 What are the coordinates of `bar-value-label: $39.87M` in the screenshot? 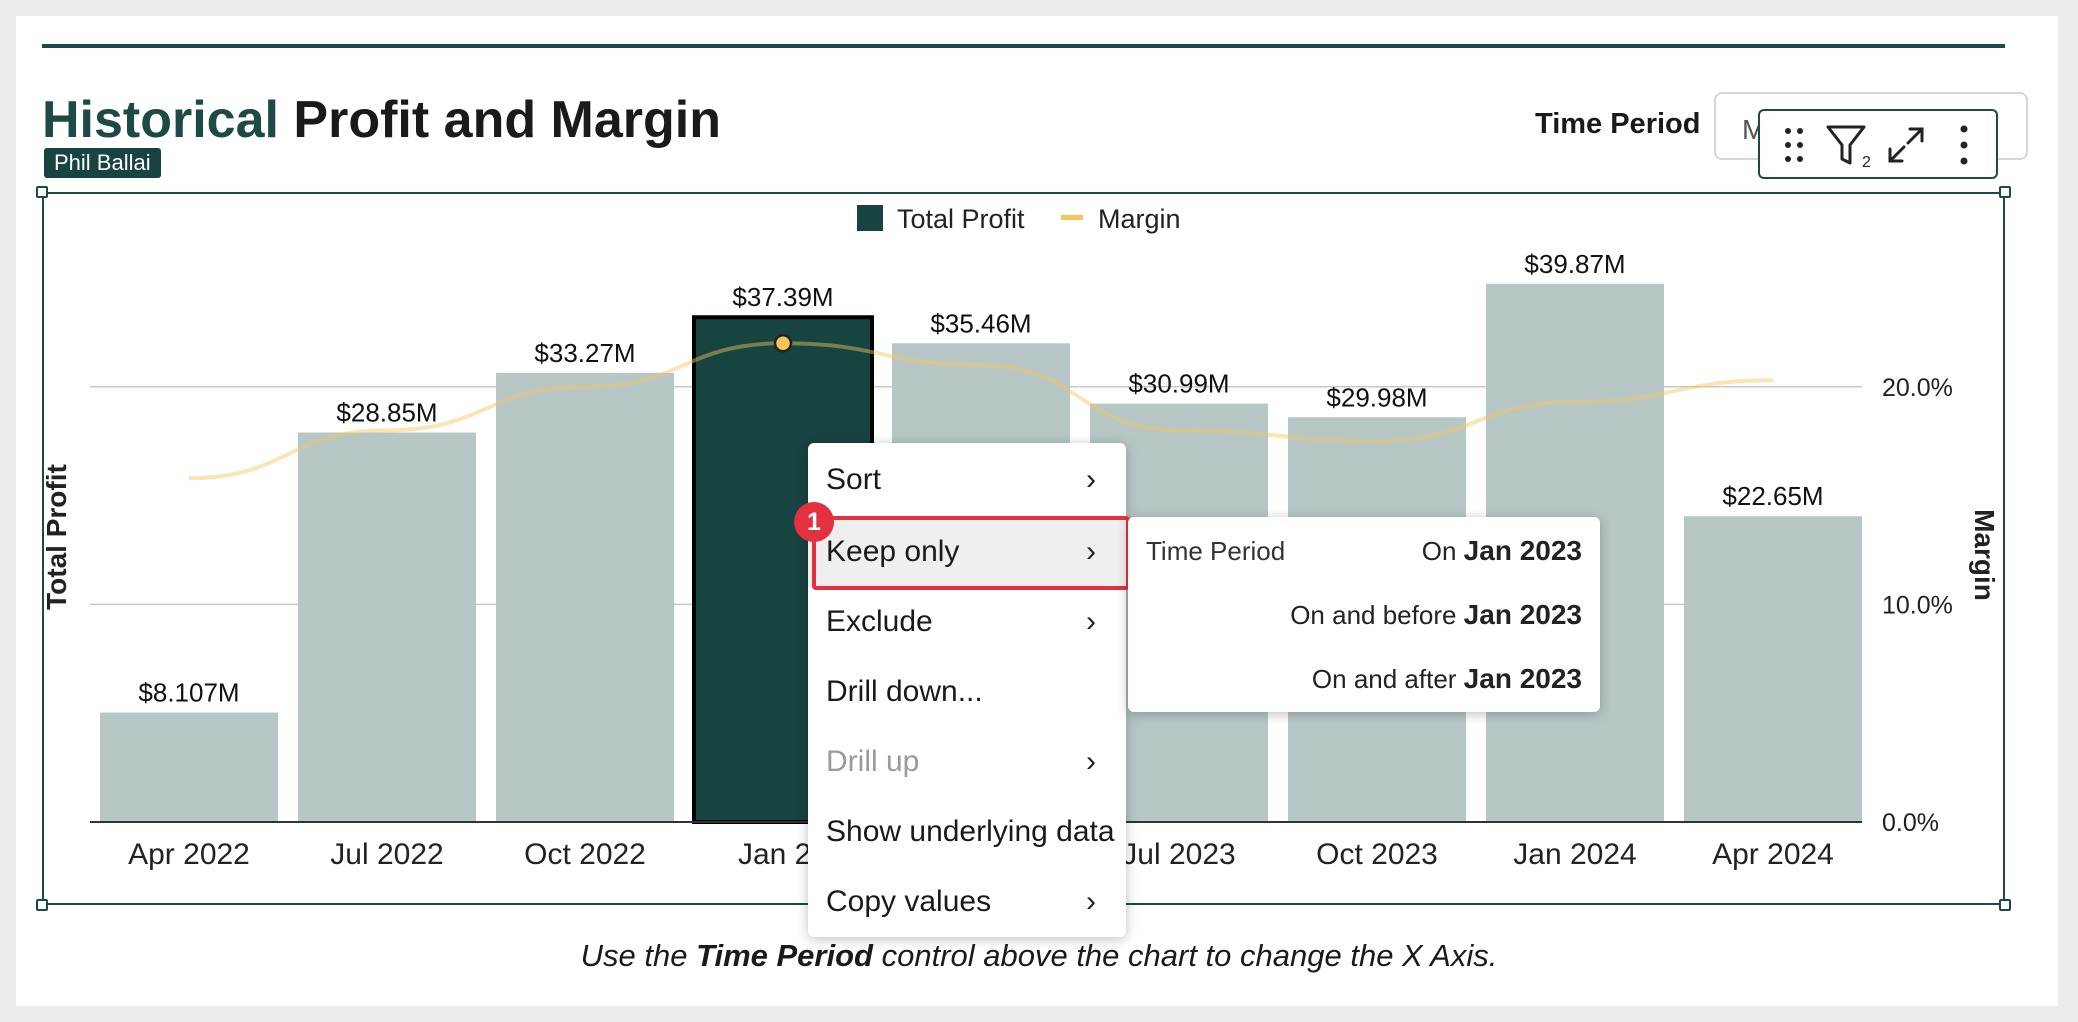 It's located at (1574, 264).